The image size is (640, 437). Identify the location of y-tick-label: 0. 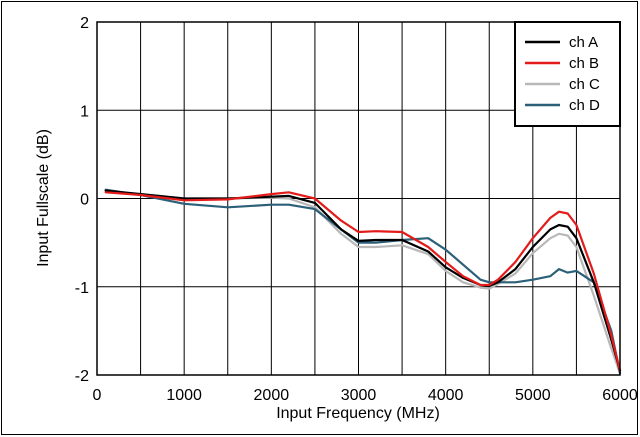
(84, 200).